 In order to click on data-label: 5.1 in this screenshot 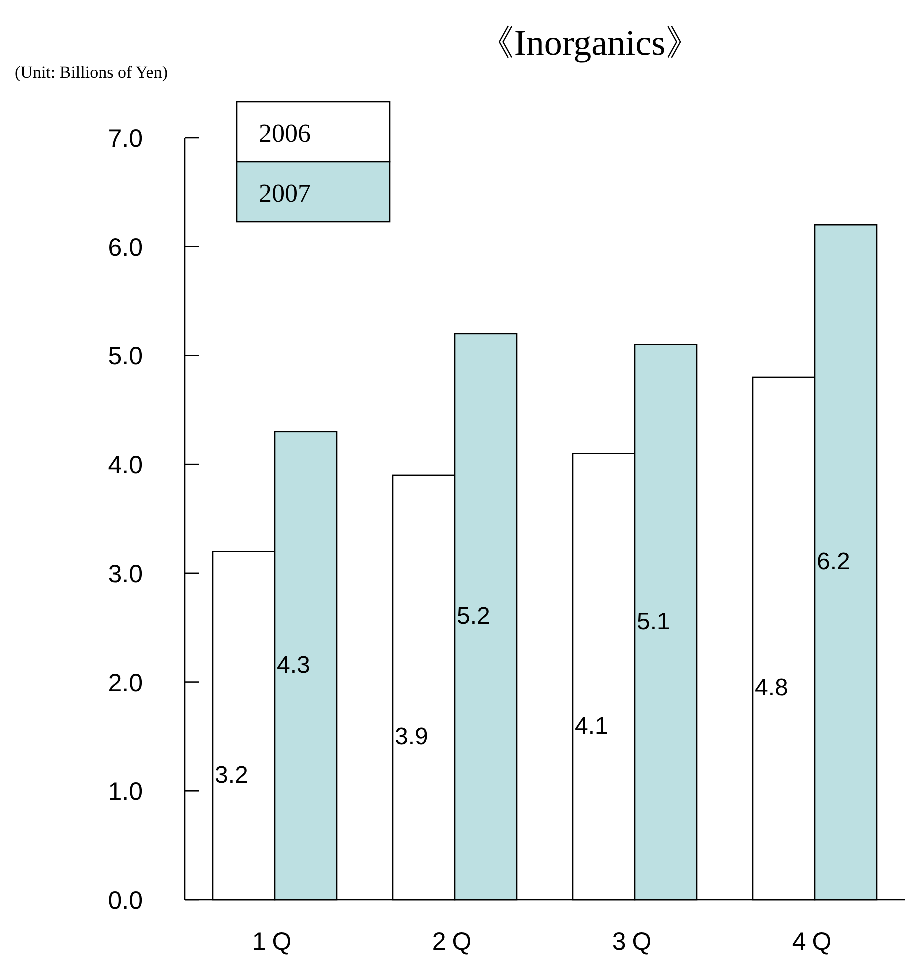, I will do `click(653, 622)`.